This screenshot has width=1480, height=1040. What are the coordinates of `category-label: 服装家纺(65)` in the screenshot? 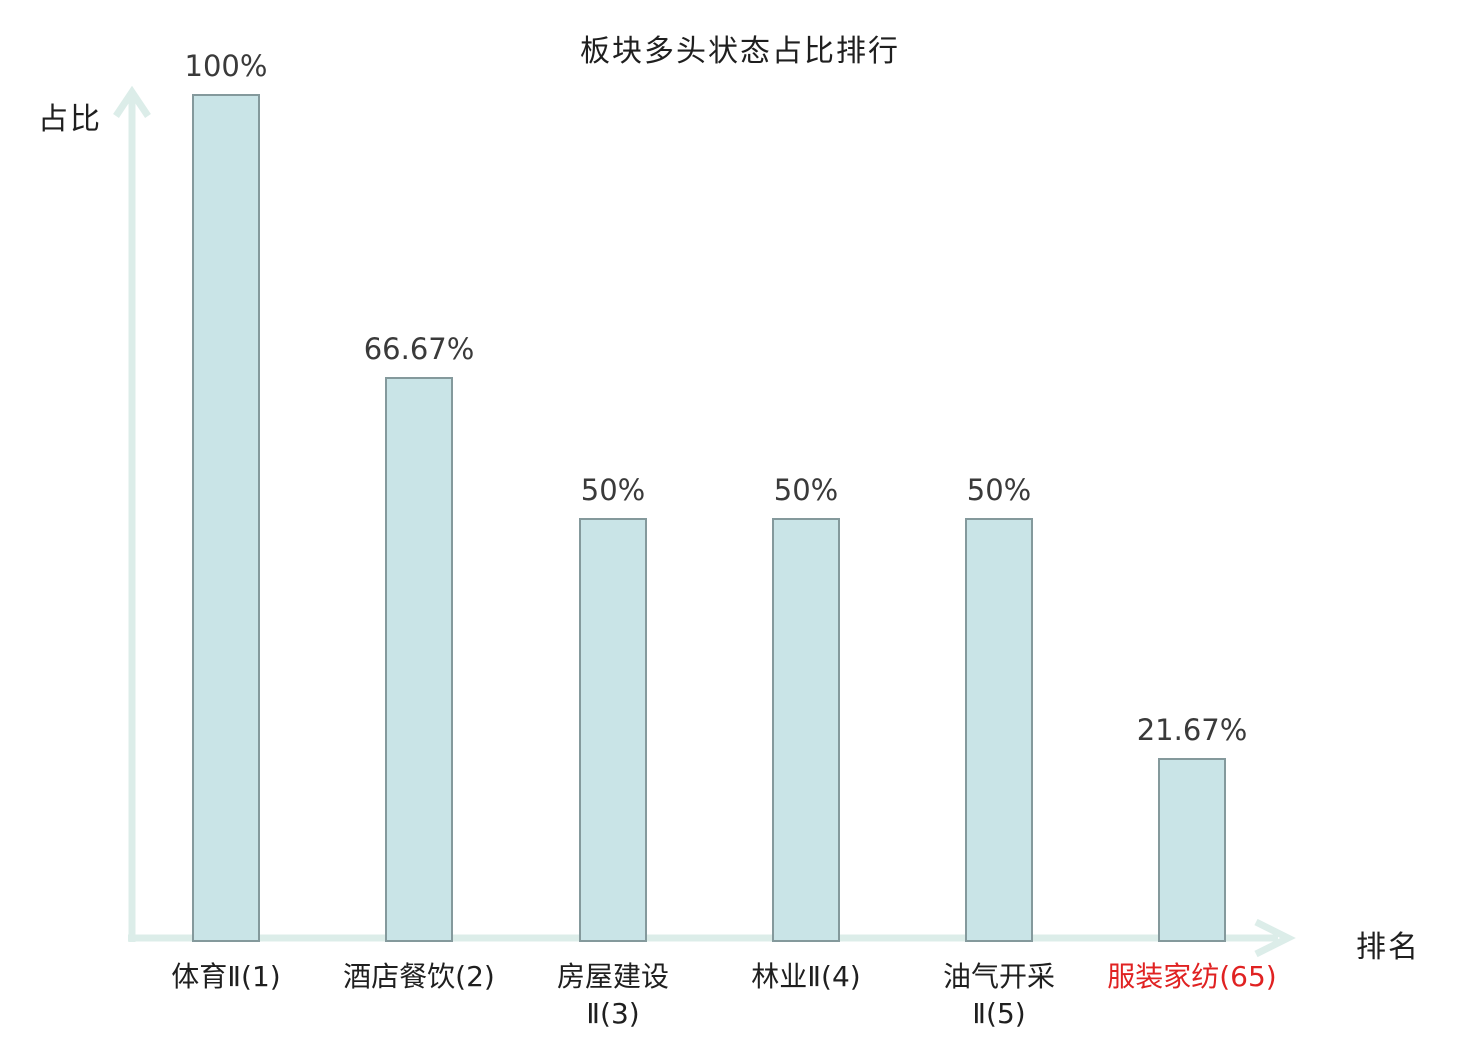 It's located at (1192, 976).